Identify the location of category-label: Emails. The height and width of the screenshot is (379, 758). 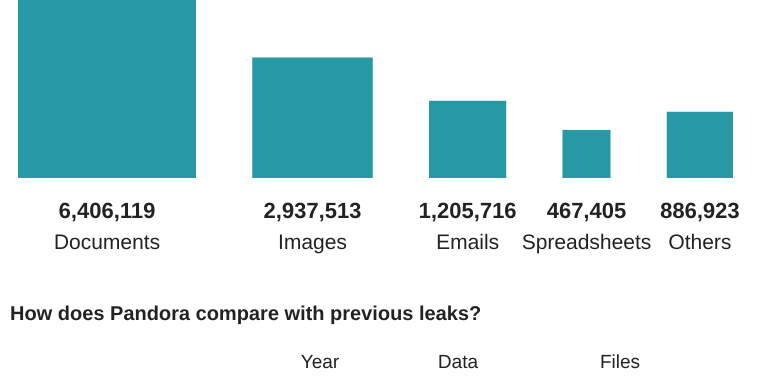
(468, 242).